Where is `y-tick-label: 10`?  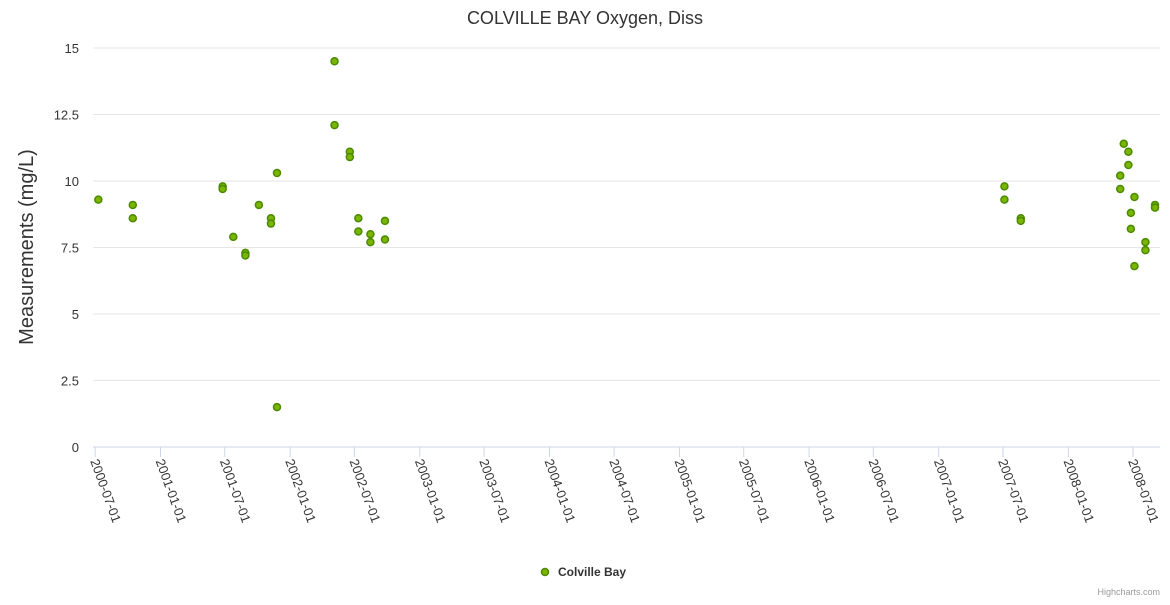 y-tick-label: 10 is located at coordinates (72, 181).